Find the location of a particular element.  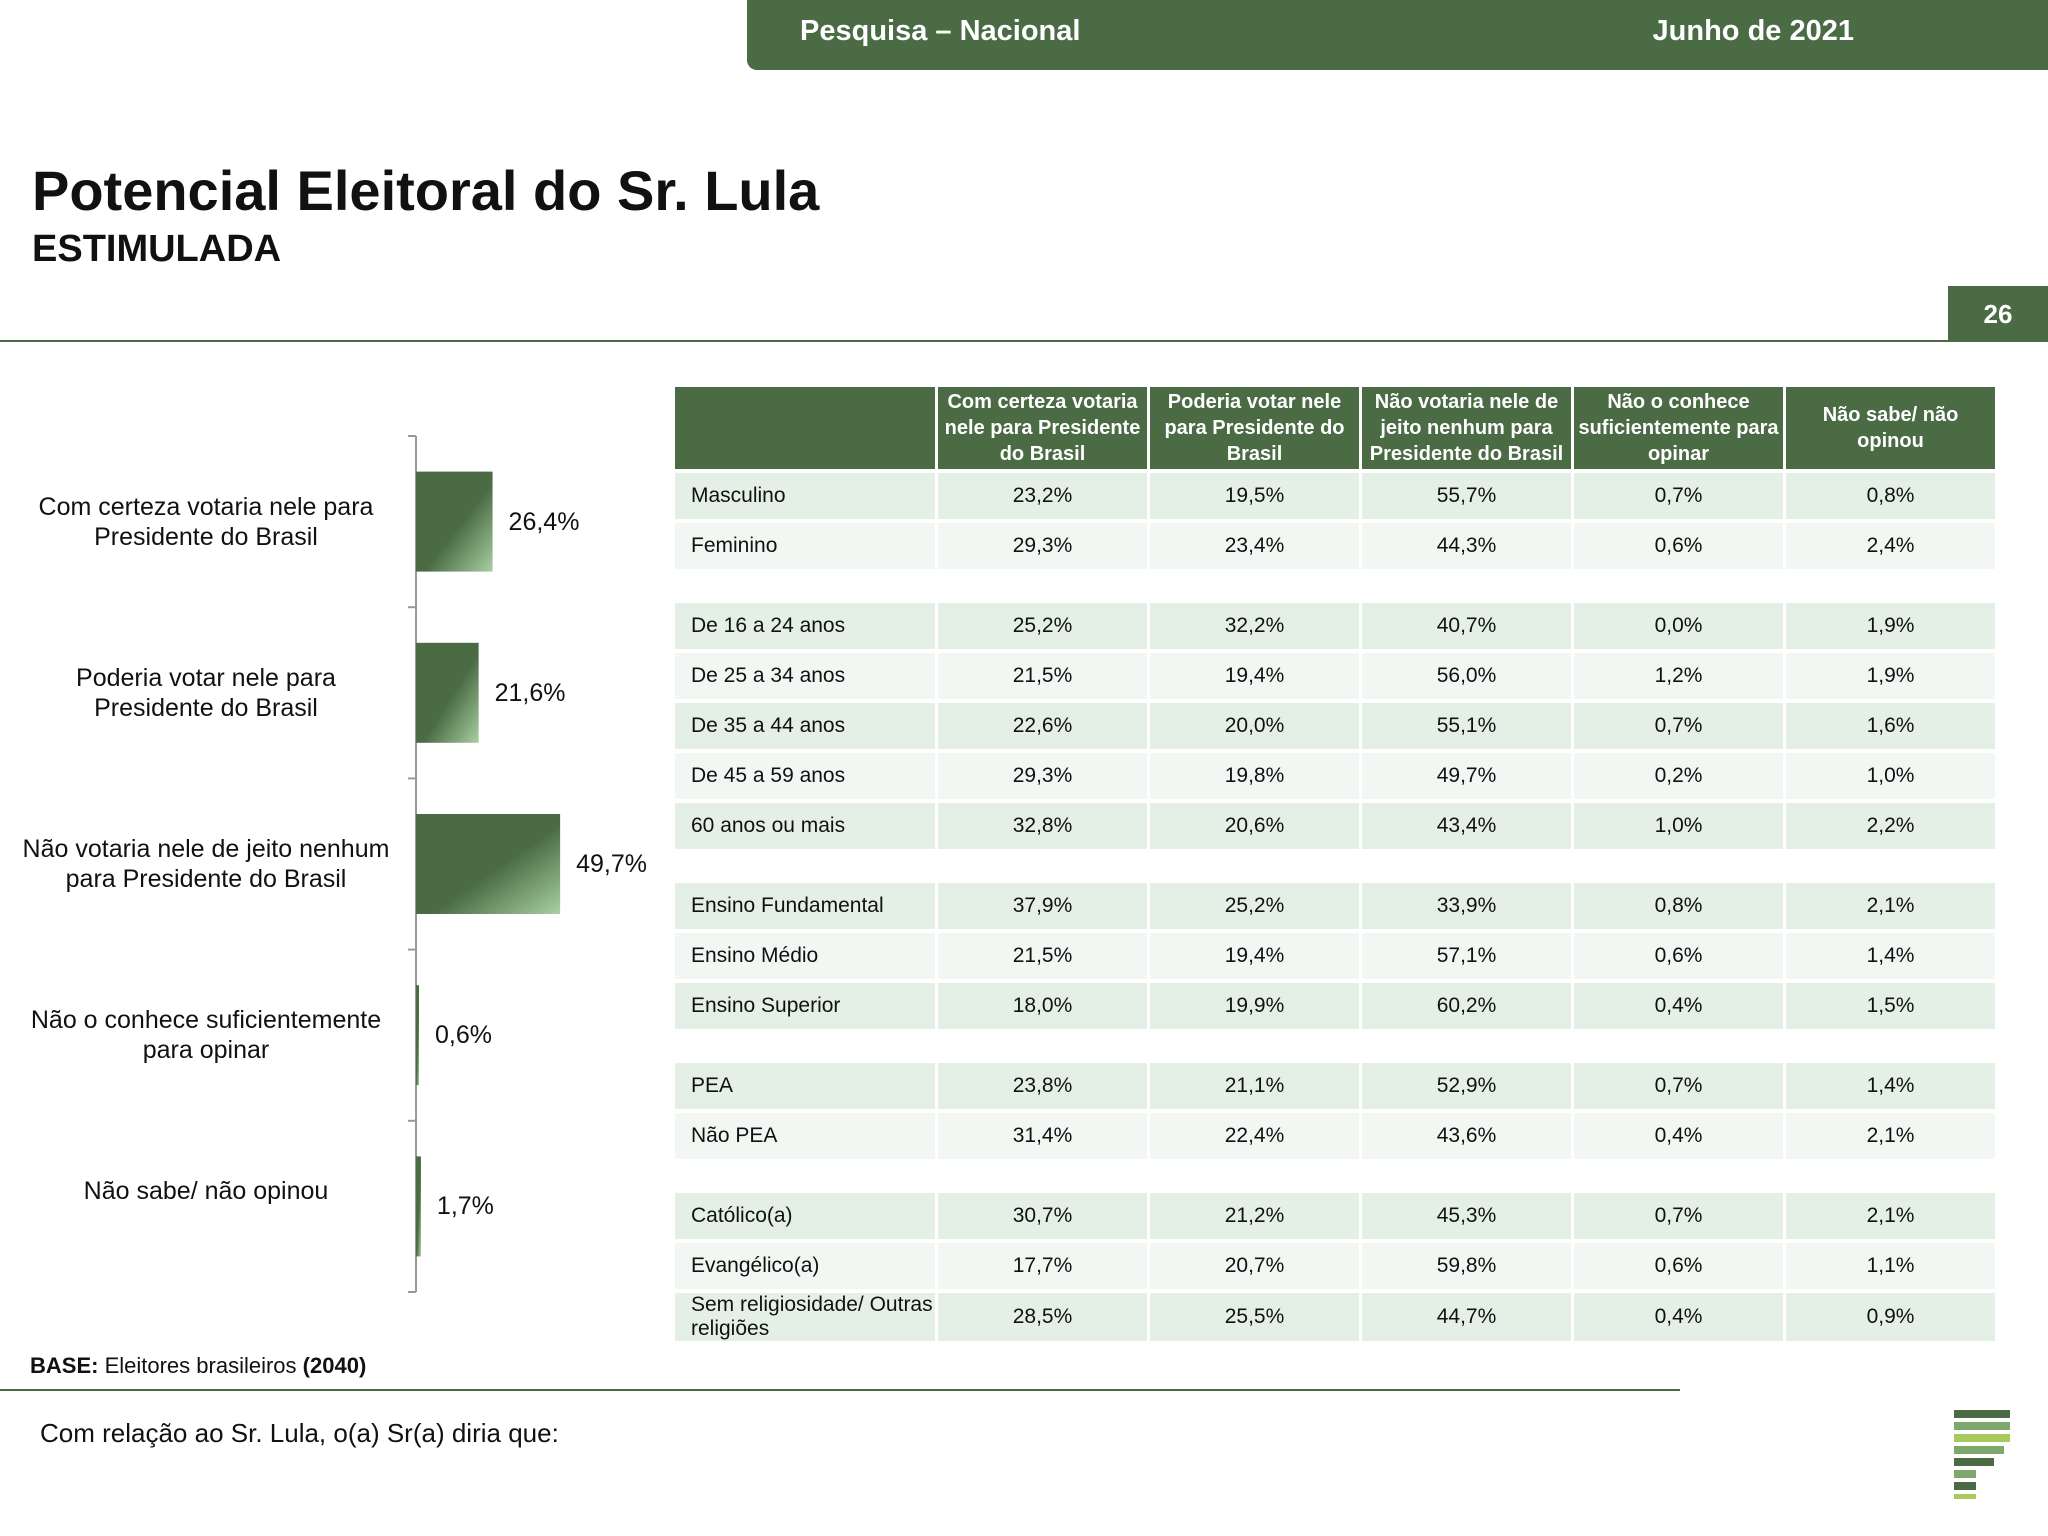

table-row: De 35 a 44 anos 22,6% 20,0% 55,1% 0,7% 1,6% is located at coordinates (1335, 726).